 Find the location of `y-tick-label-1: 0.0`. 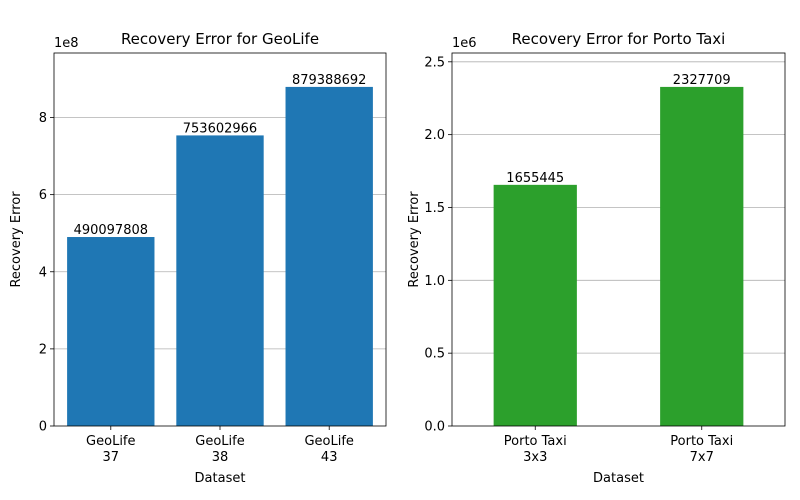

y-tick-label-1: 0.0 is located at coordinates (434, 427).